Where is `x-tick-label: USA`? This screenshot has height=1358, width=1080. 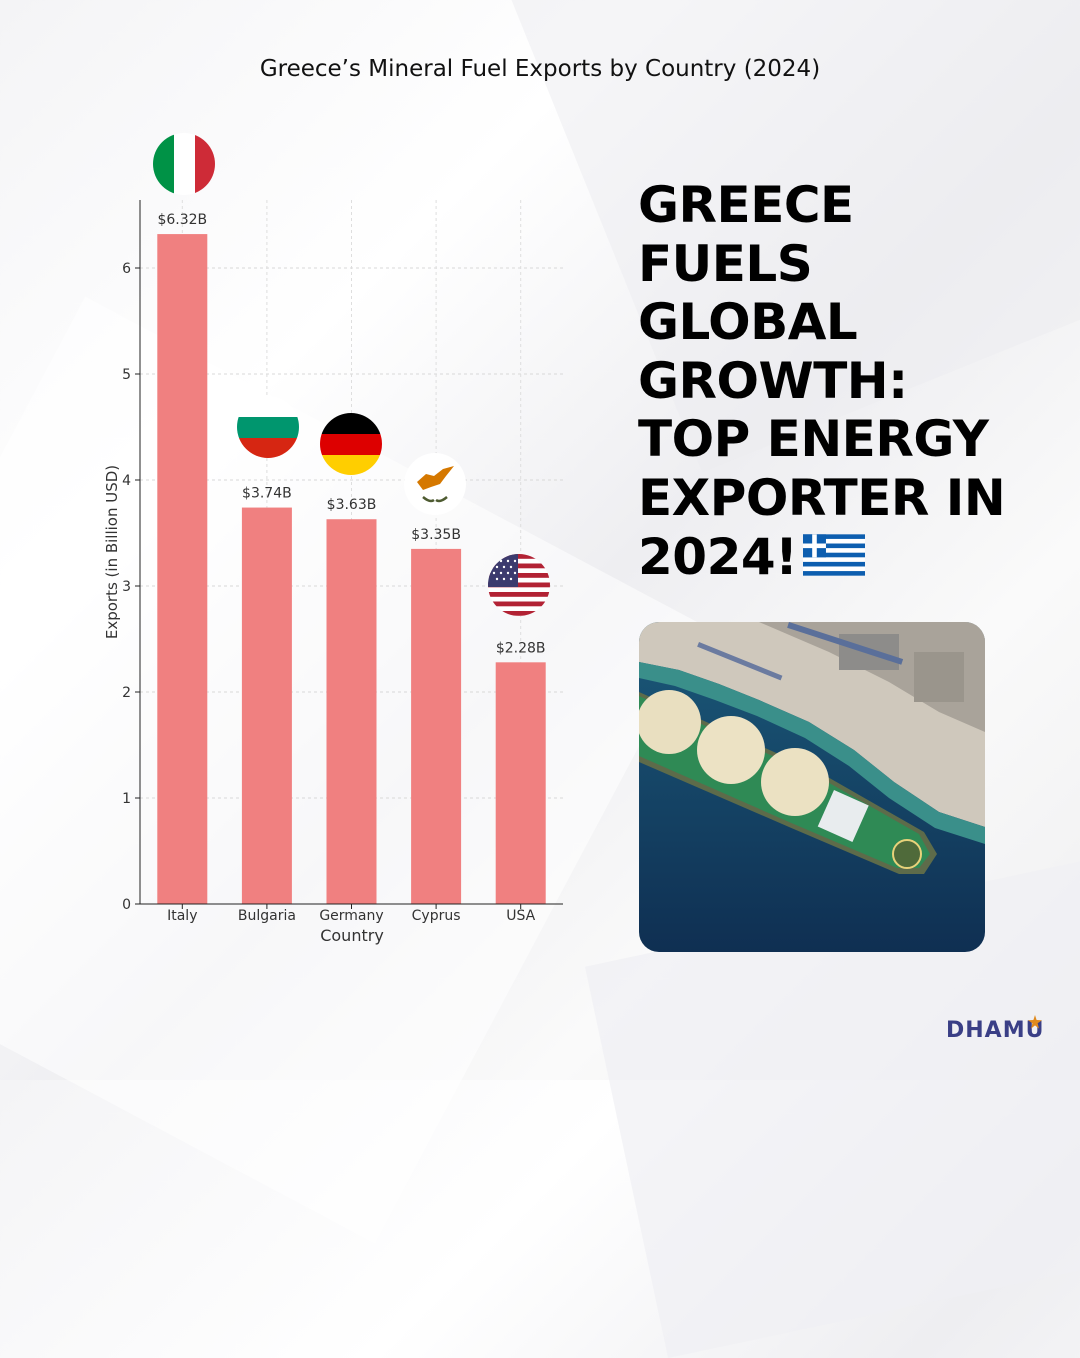
x-tick-label: USA is located at coordinates (520, 916).